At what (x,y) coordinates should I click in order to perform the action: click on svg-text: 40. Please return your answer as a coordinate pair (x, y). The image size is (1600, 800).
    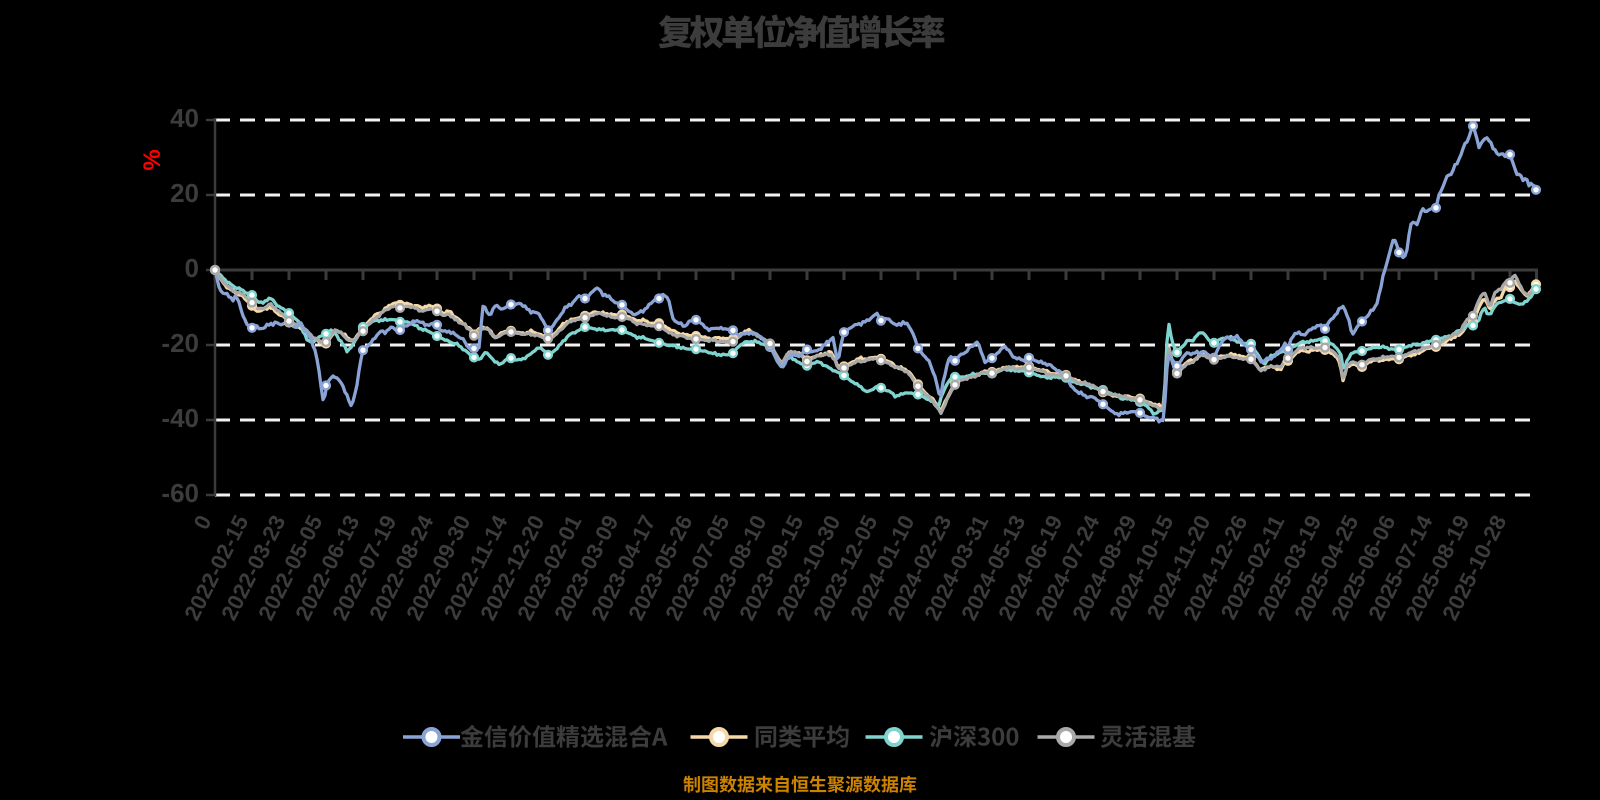
    Looking at the image, I should click on (184, 118).